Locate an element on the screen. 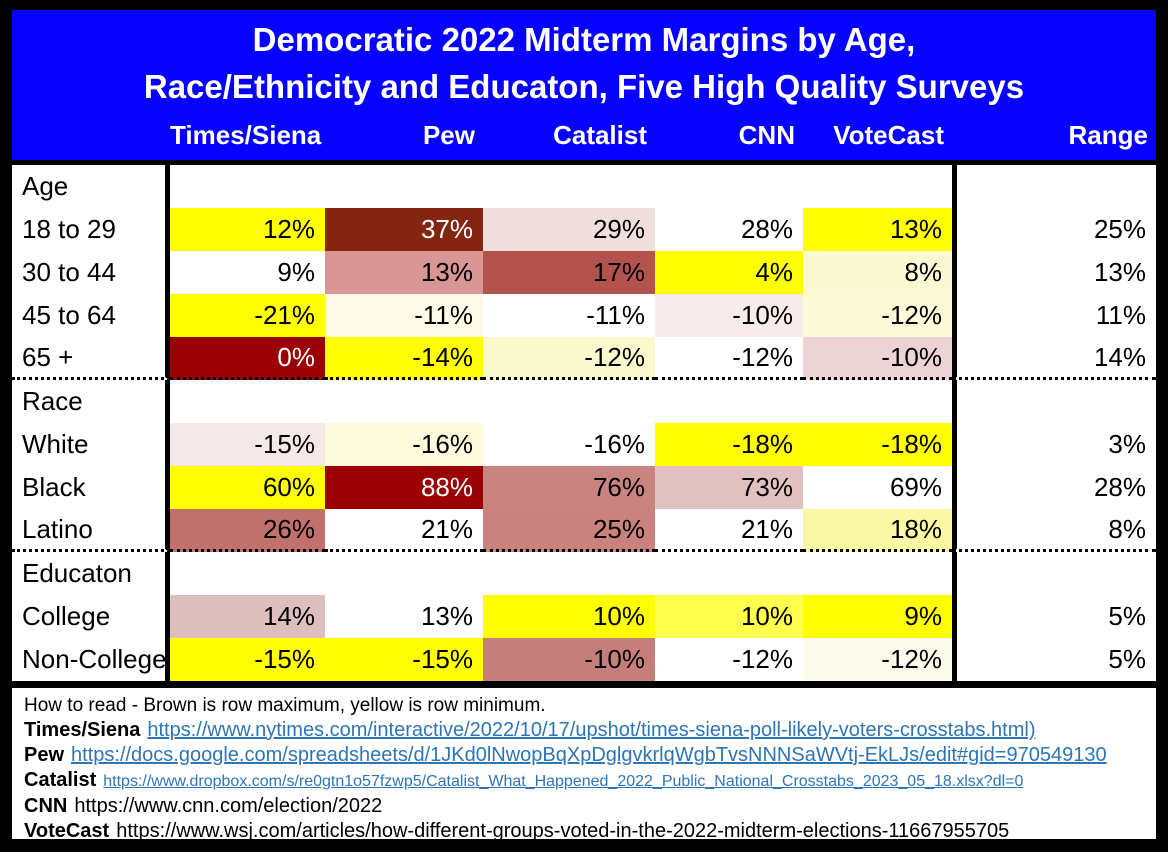 The width and height of the screenshot is (1176, 862). data-cell: 69% is located at coordinates (877, 487).